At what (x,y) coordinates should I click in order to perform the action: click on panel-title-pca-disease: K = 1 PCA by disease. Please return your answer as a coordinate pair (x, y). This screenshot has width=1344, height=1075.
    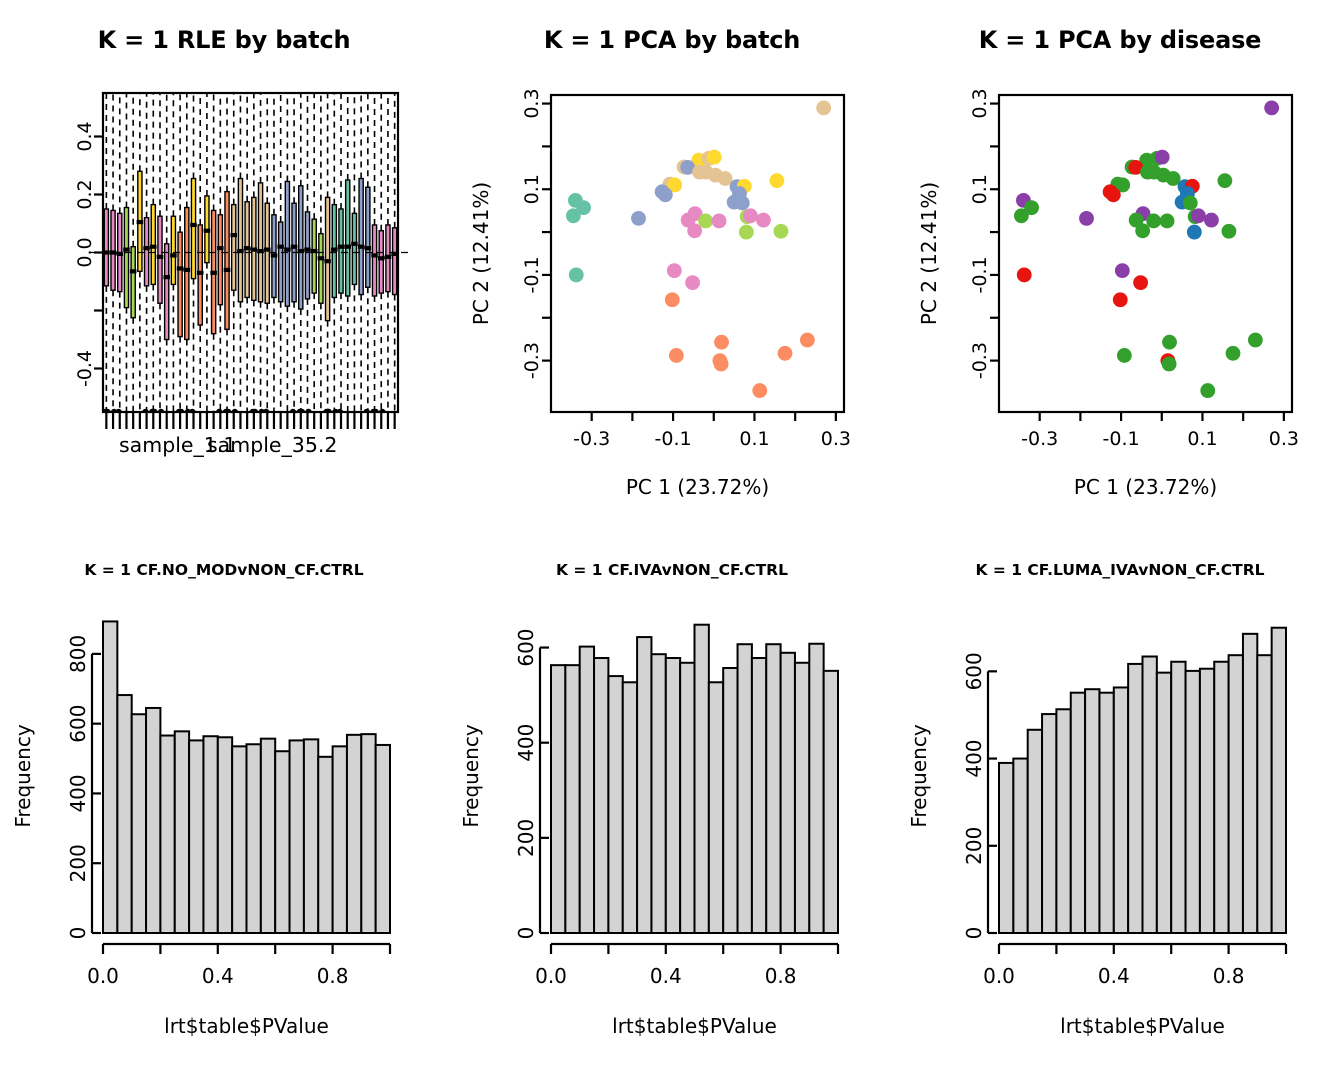
    Looking at the image, I should click on (1120, 40).